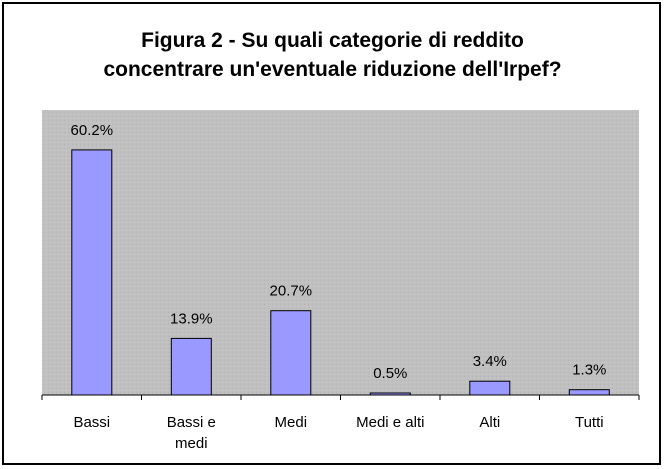  I want to click on x-tick-label-4: Medi e alti, so click(390, 422).